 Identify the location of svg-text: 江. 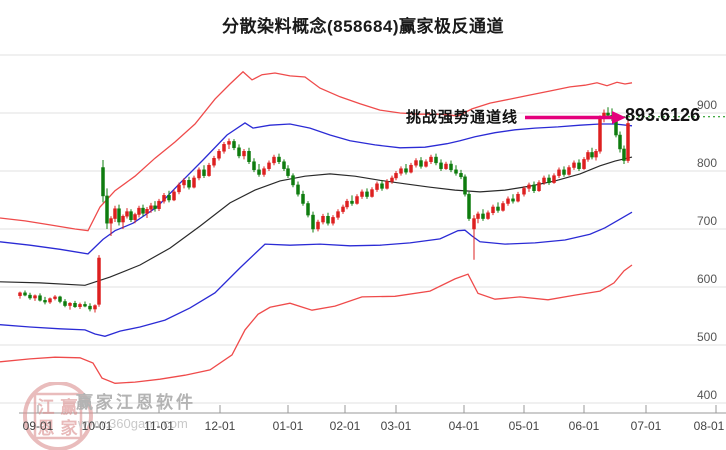
(46, 407).